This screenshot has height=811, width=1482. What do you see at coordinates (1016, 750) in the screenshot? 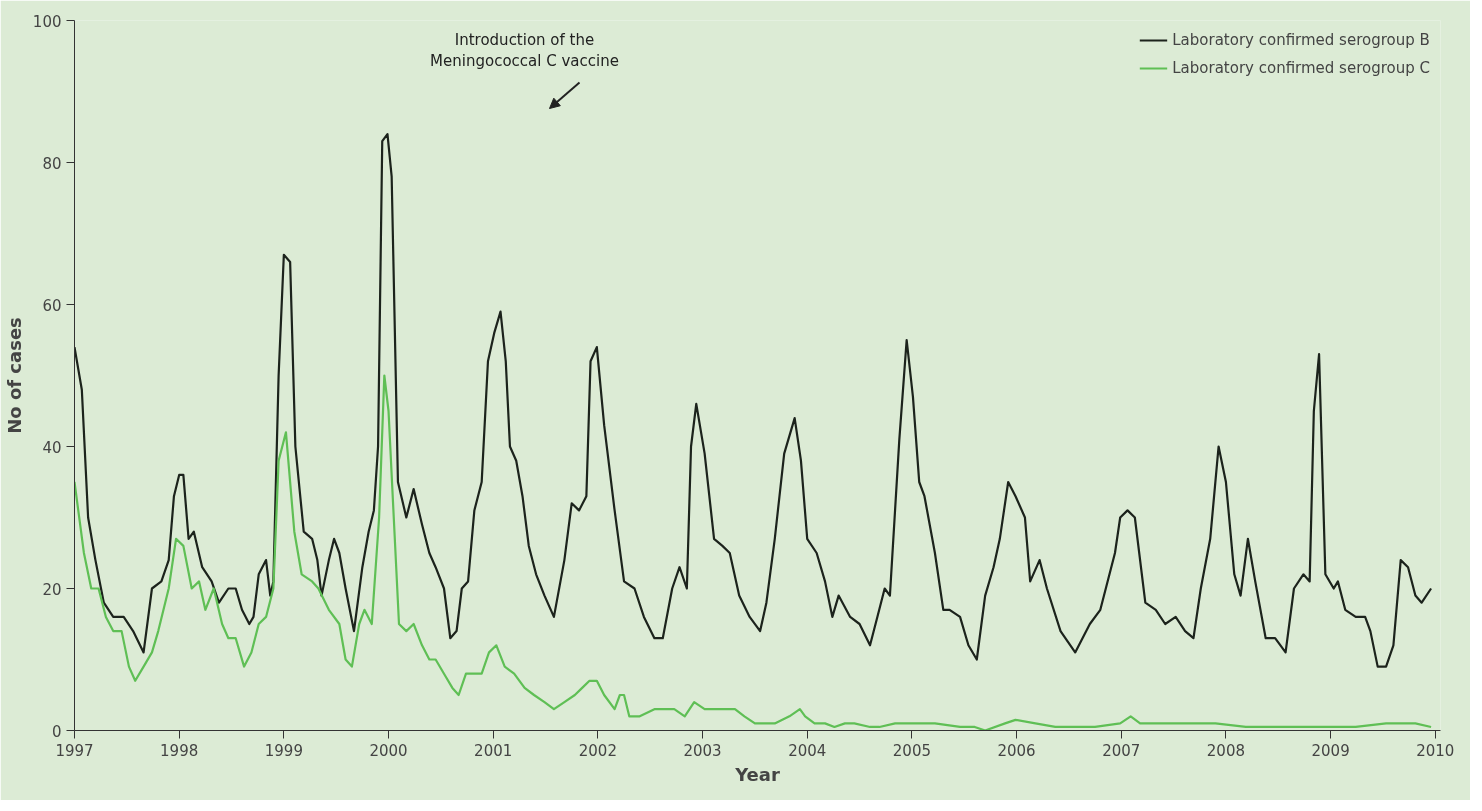
I see `x-tick-label: 2006` at bounding box center [1016, 750].